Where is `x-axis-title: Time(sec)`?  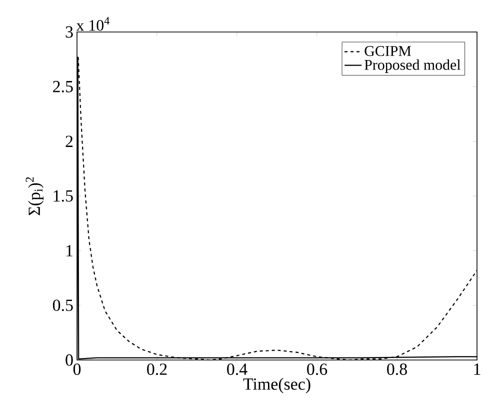
x-axis-title: Time(sec) is located at coordinates (276, 386).